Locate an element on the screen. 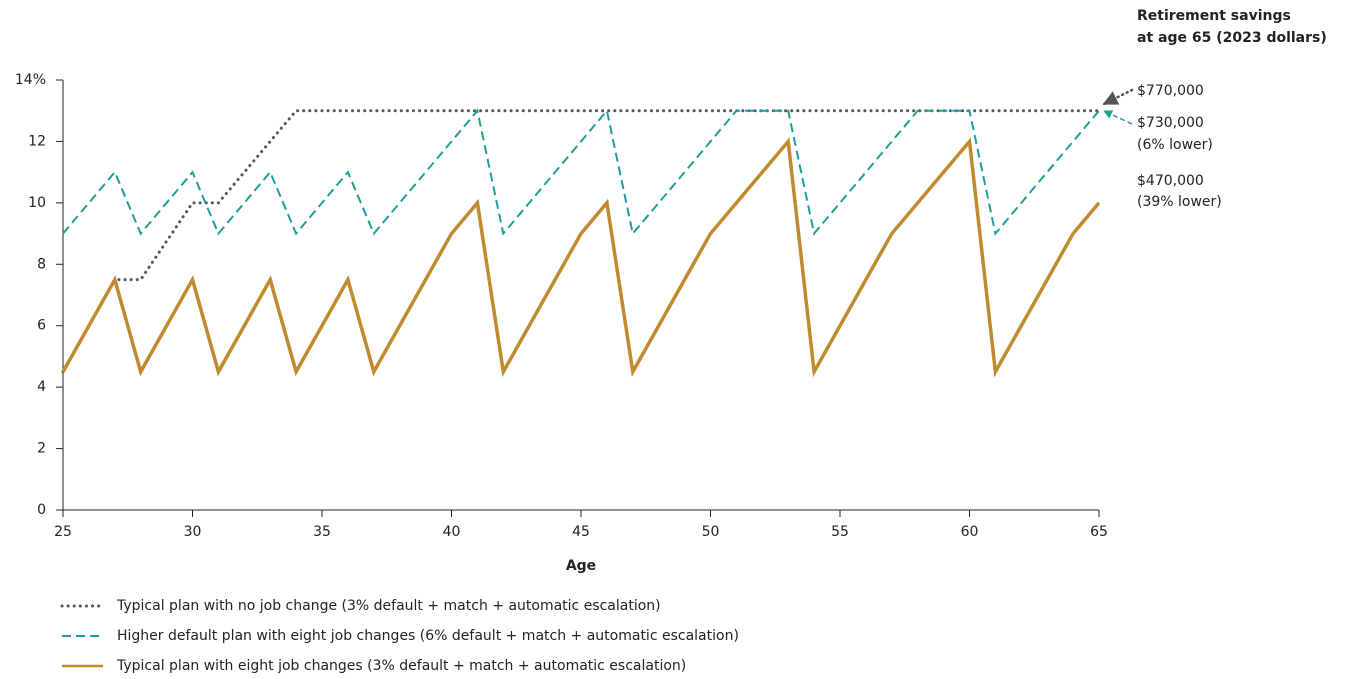  y-tick-label: 8 is located at coordinates (41, 264).